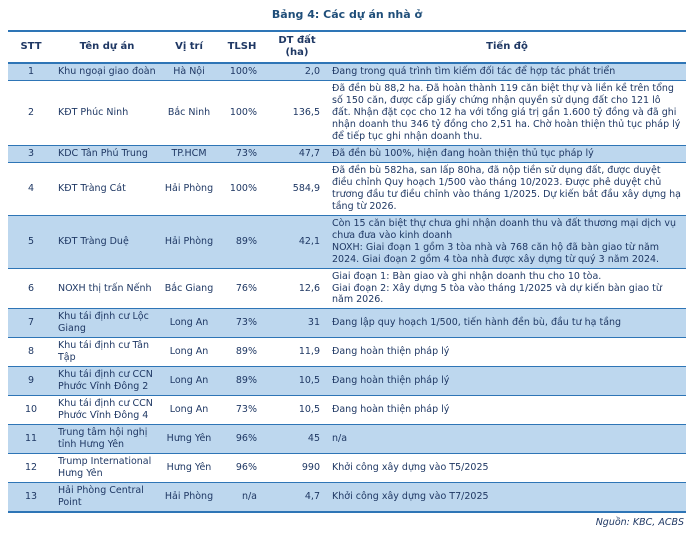 The image size is (694, 553). I want to click on cell-area: 4,7, so click(297, 498).